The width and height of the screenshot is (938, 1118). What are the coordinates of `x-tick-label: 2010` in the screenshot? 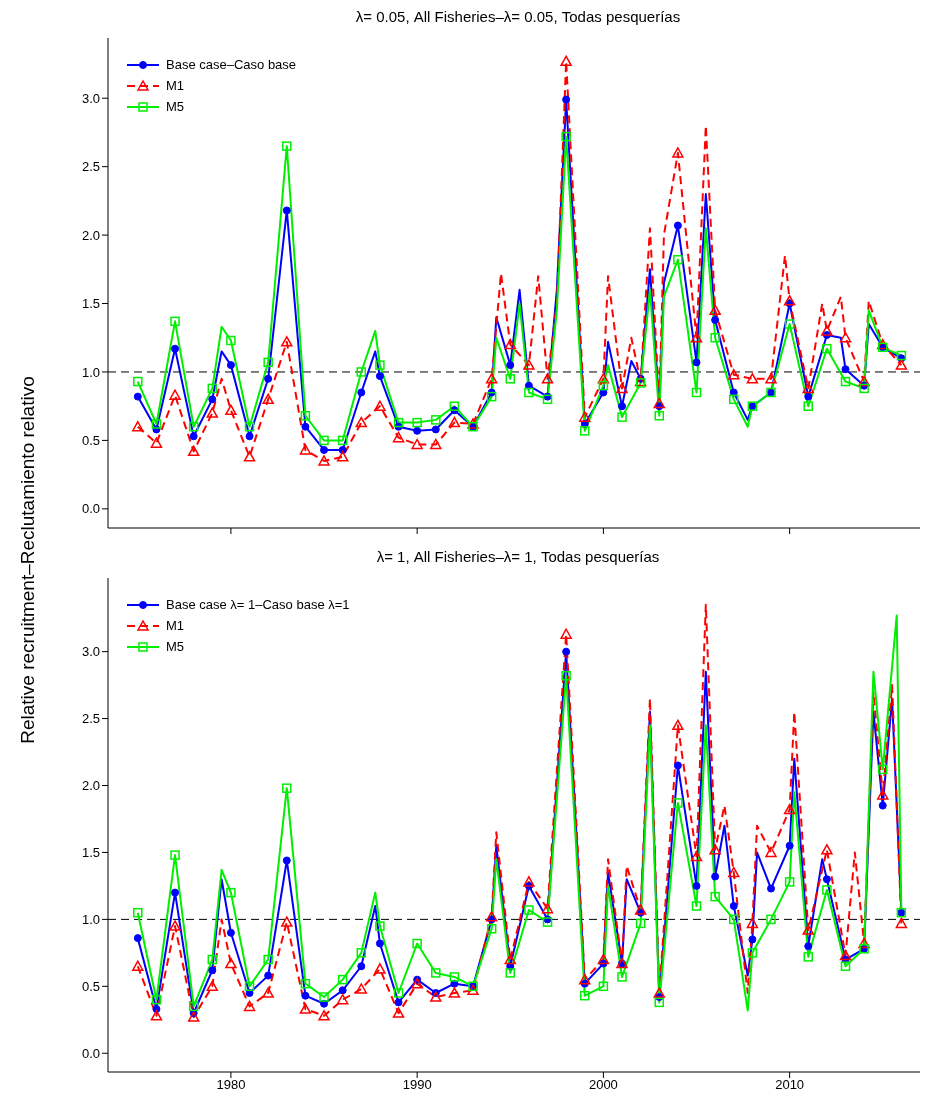 It's located at (790, 1085).